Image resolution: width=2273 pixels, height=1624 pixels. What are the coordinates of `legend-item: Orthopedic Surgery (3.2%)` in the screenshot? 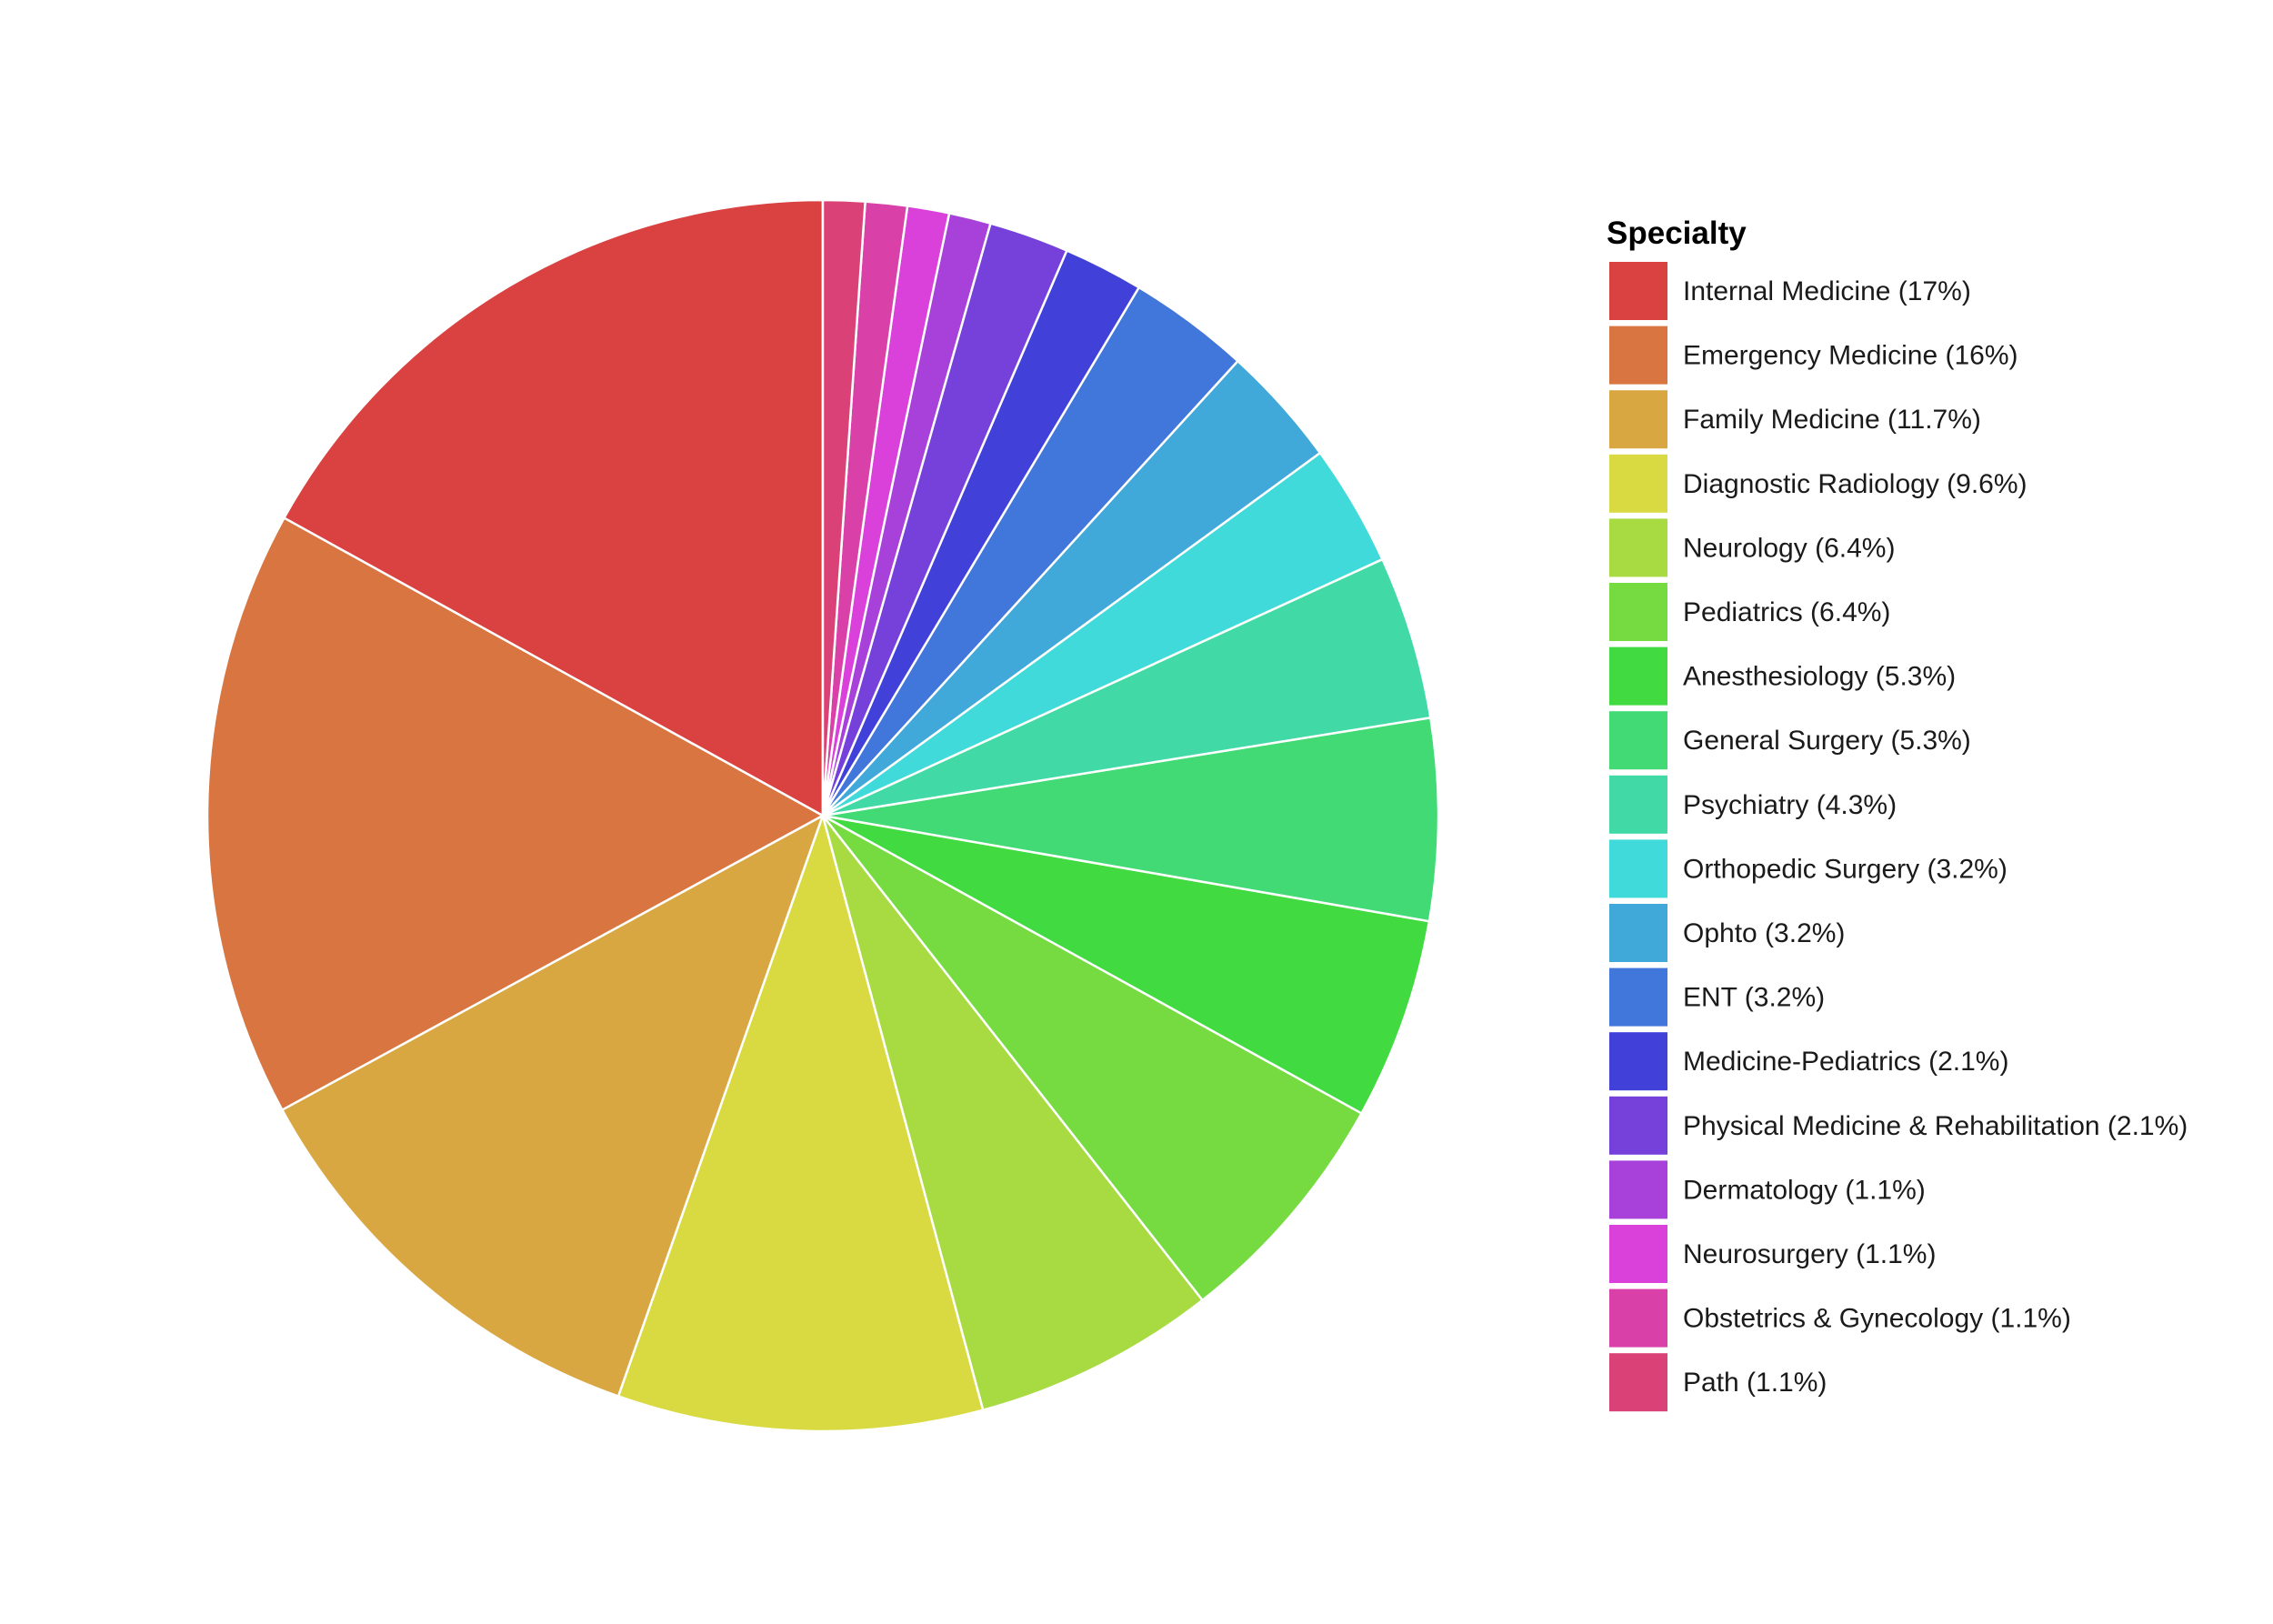 It's located at (1807, 868).